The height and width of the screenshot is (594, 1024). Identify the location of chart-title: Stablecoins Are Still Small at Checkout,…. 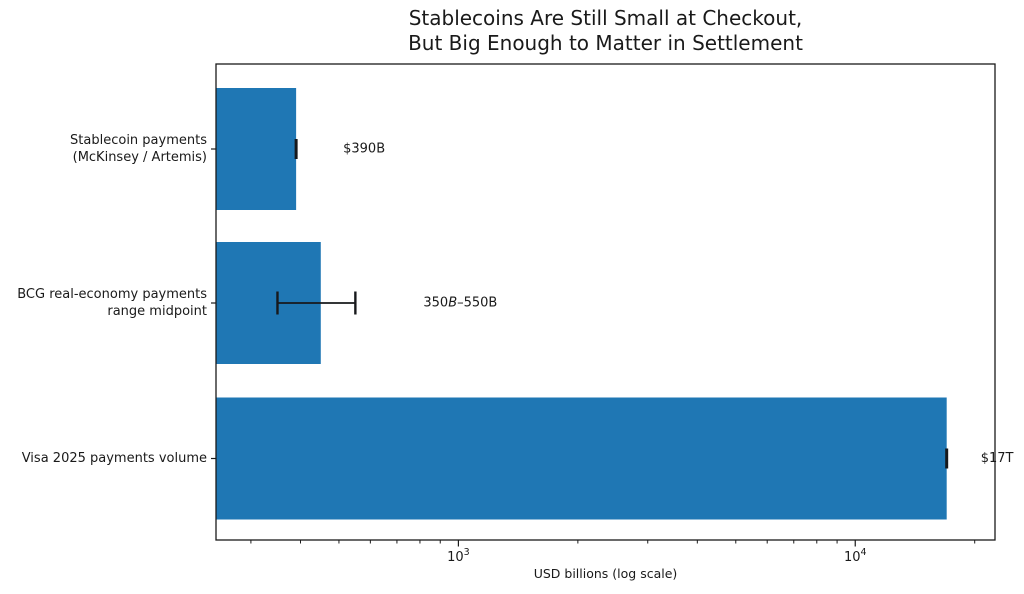
(605, 31).